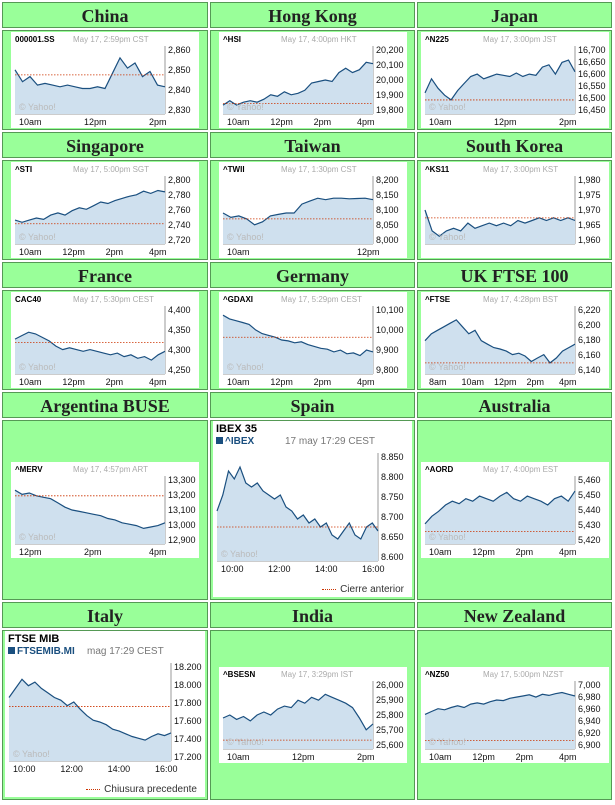 This screenshot has width=615, height=805. What do you see at coordinates (105, 145) in the screenshot?
I see `market-title-singapore: Singapore` at bounding box center [105, 145].